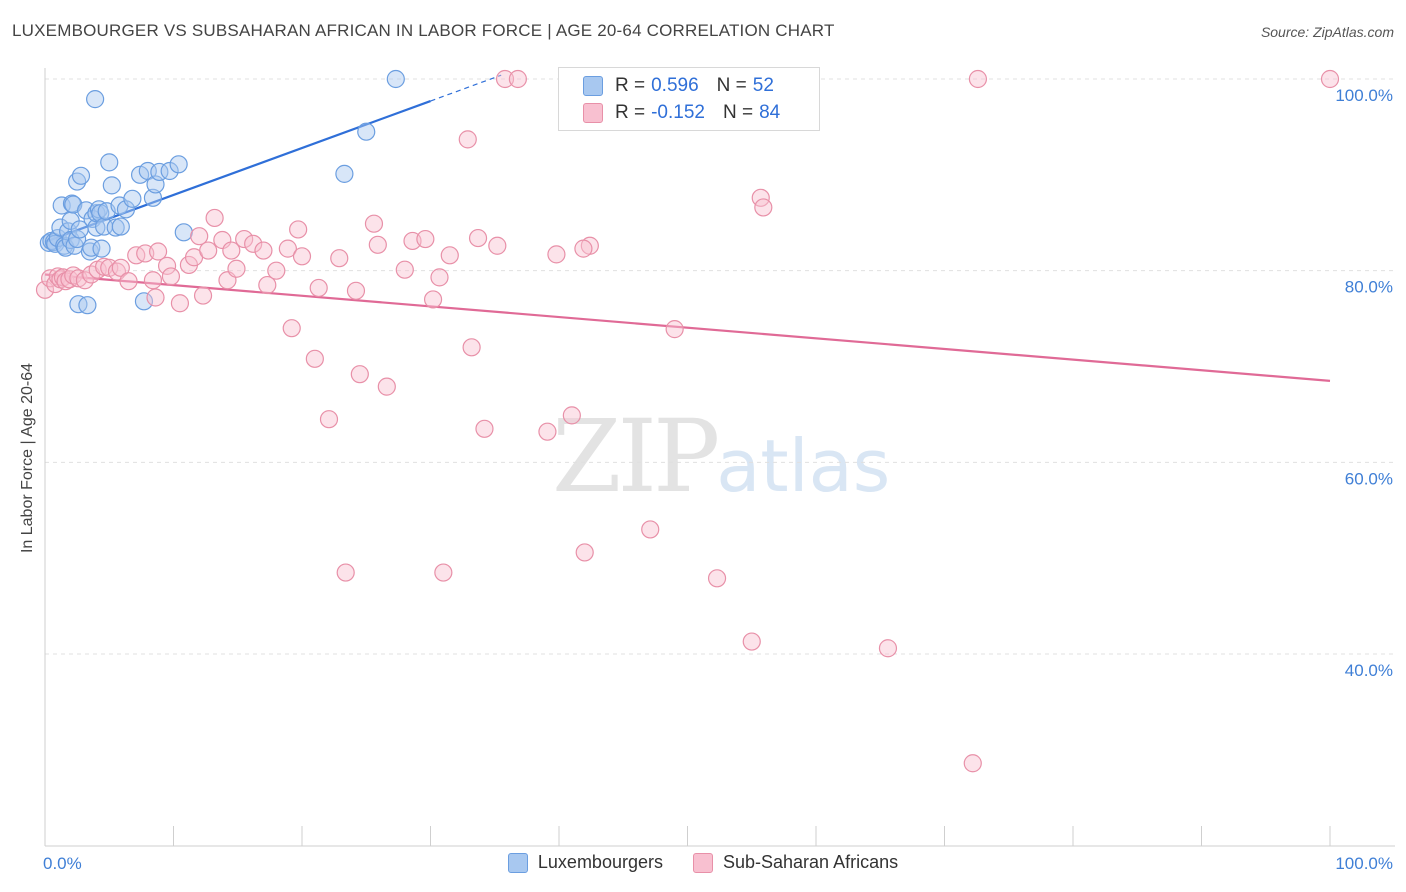 The image size is (1406, 892). Describe the element at coordinates (630, 85) in the screenshot. I see `legend-r-label: R =` at that location.